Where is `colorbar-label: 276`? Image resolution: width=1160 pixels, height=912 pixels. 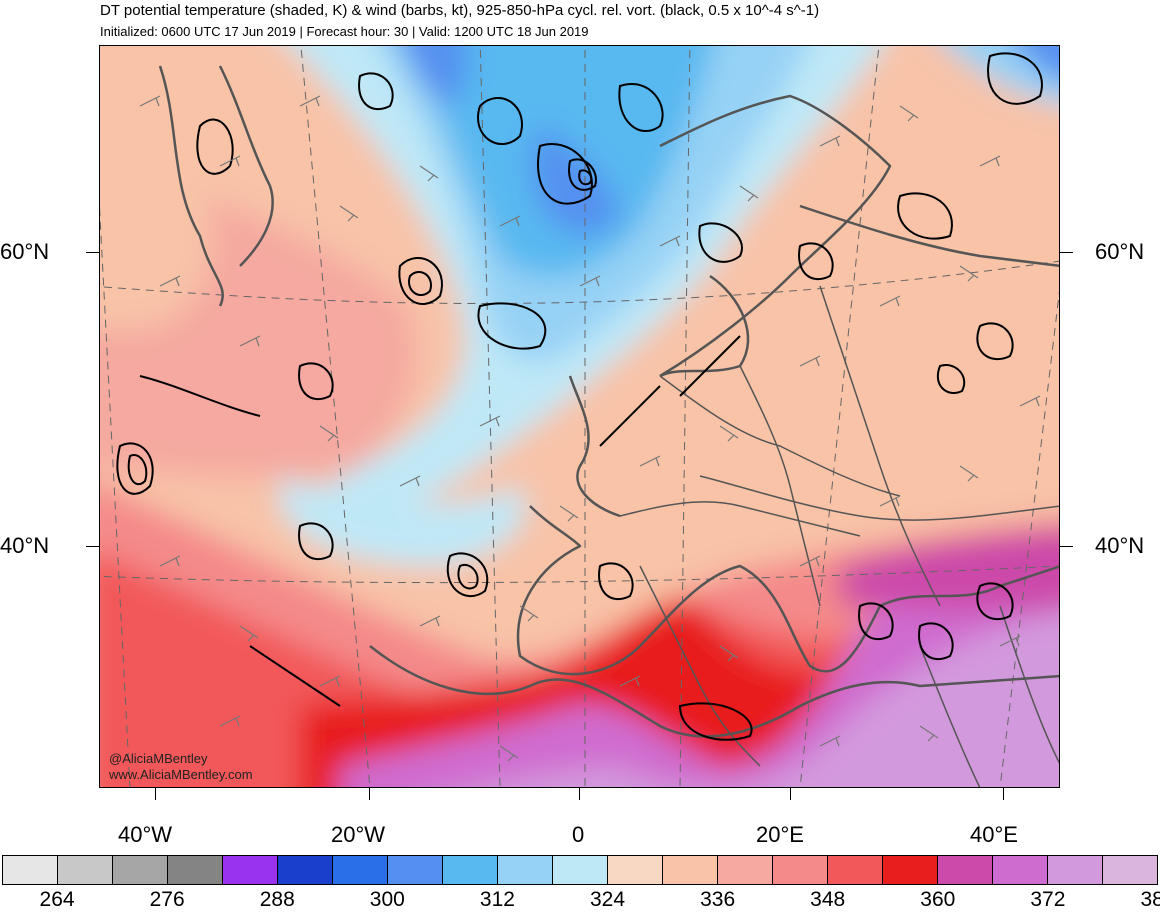 colorbar-label: 276 is located at coordinates (167, 899).